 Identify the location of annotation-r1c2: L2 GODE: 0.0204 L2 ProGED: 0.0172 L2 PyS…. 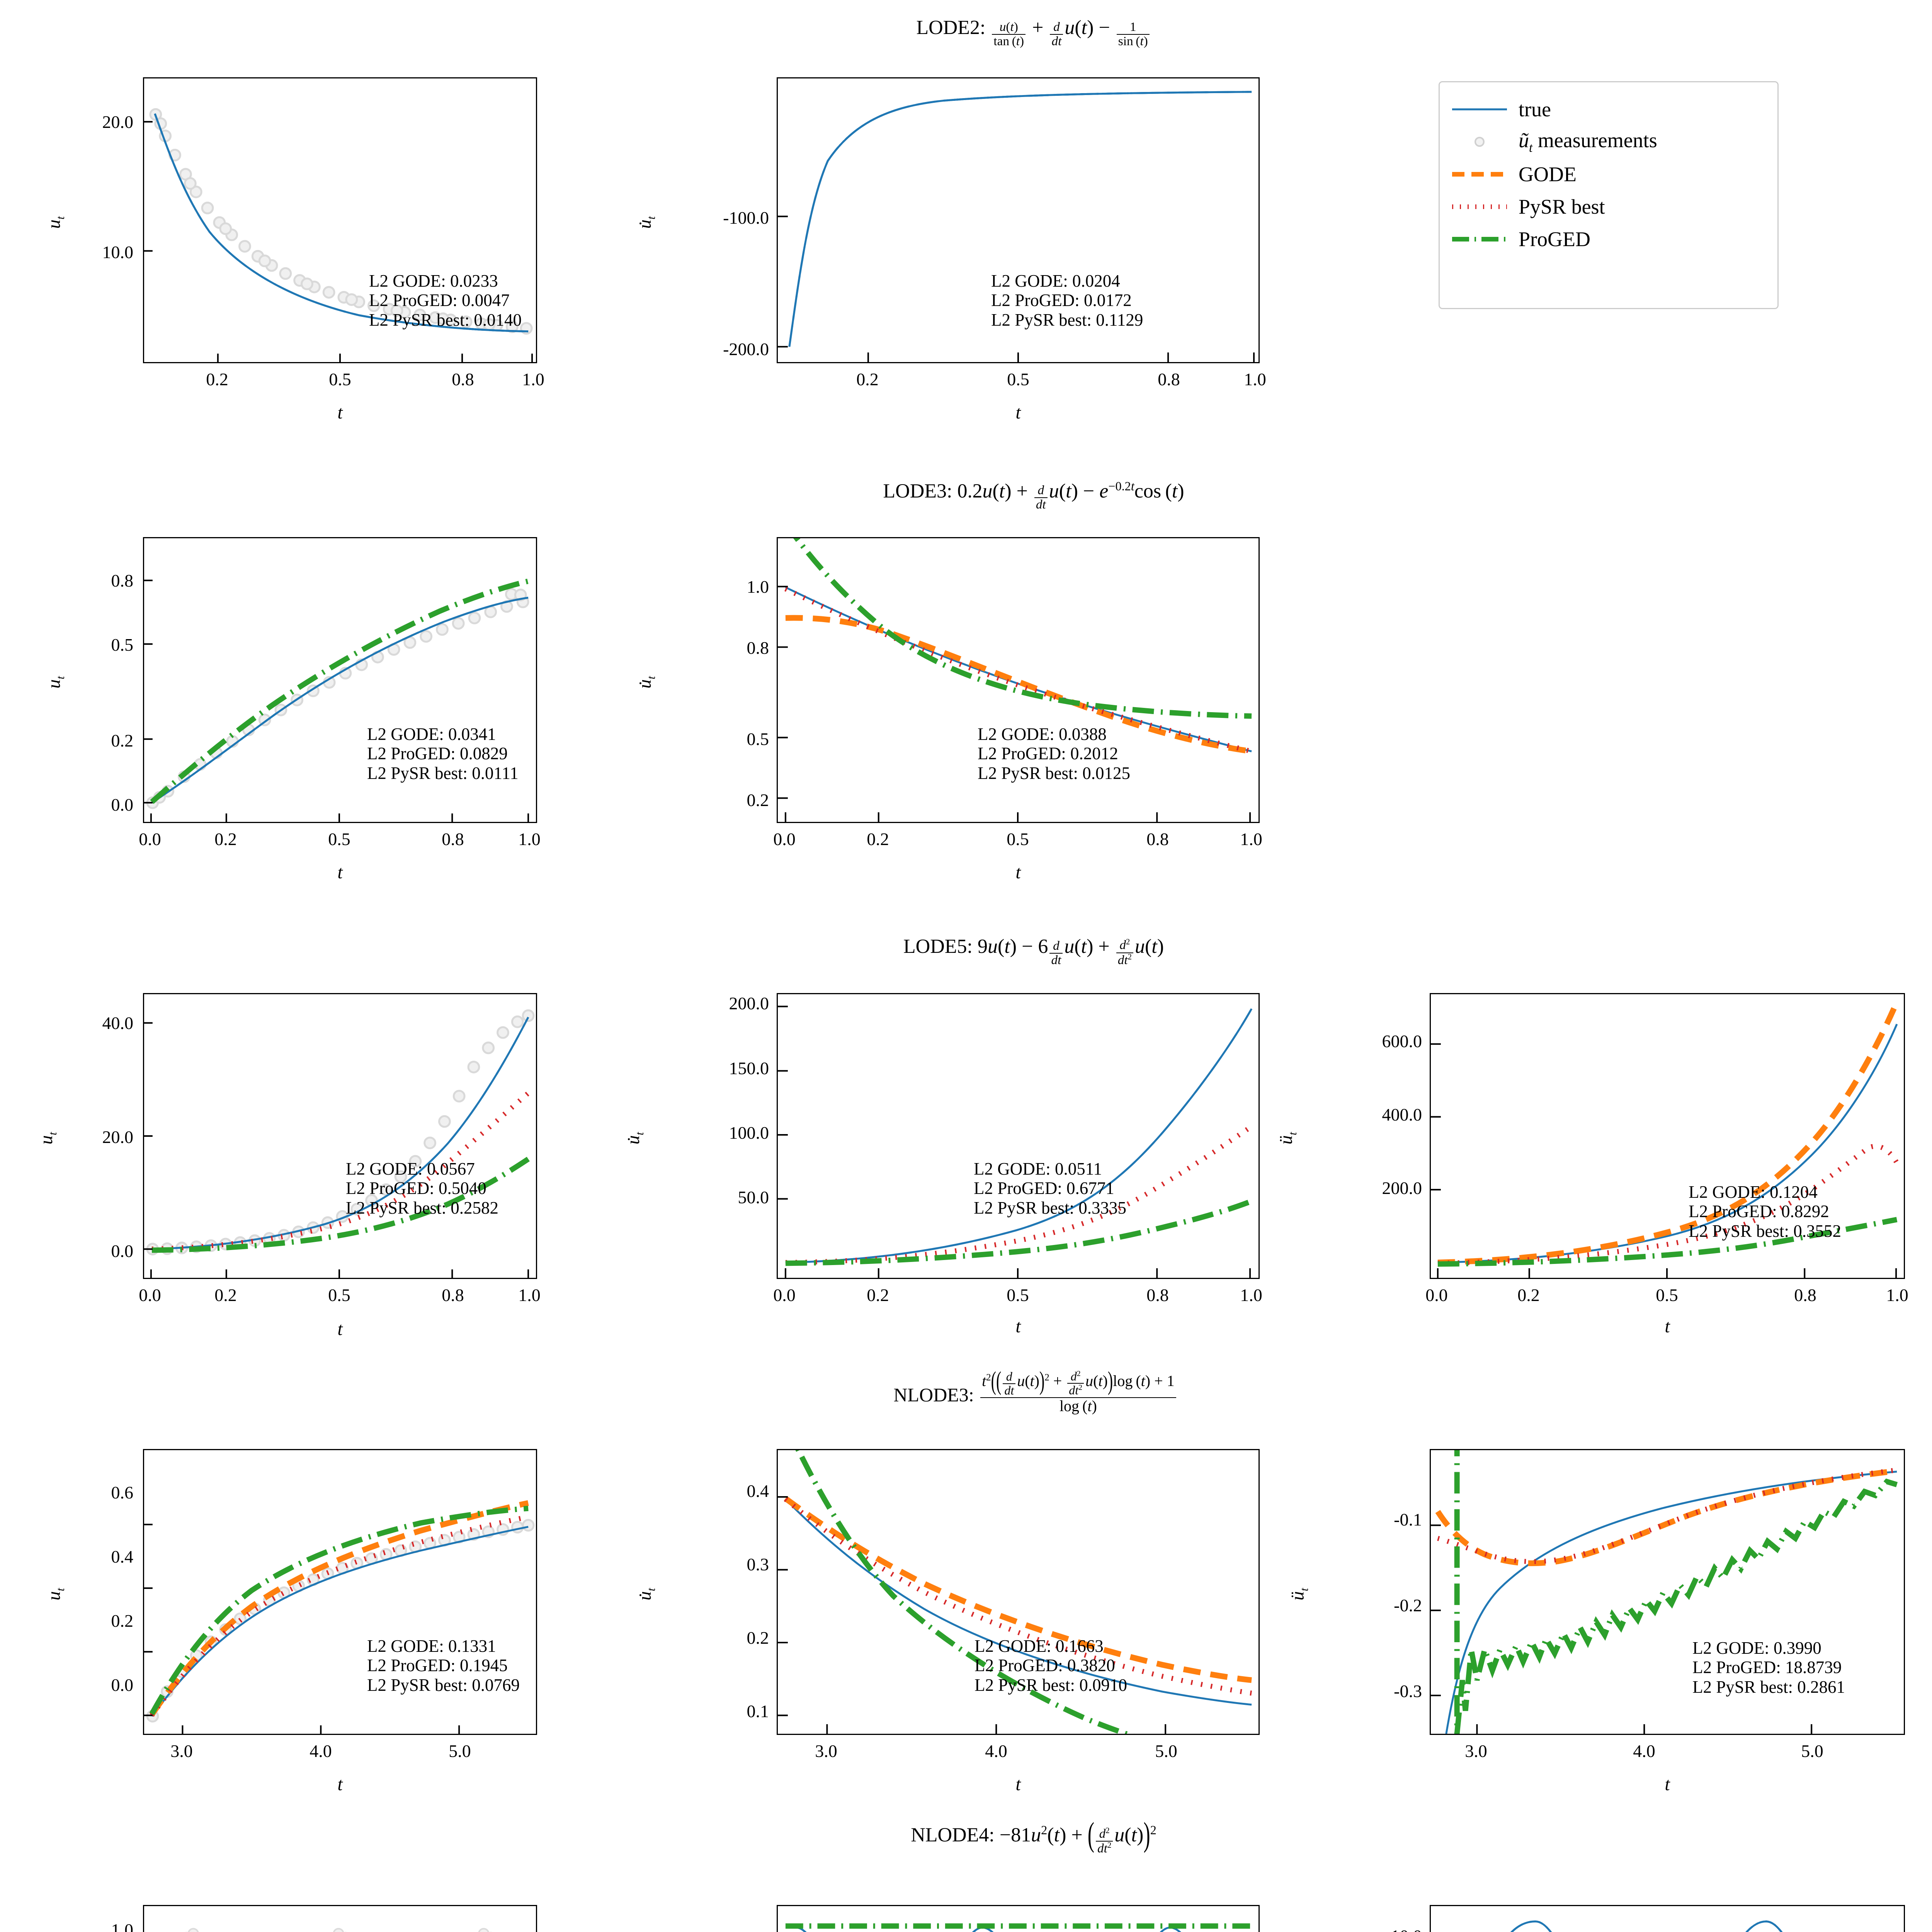
(1067, 300).